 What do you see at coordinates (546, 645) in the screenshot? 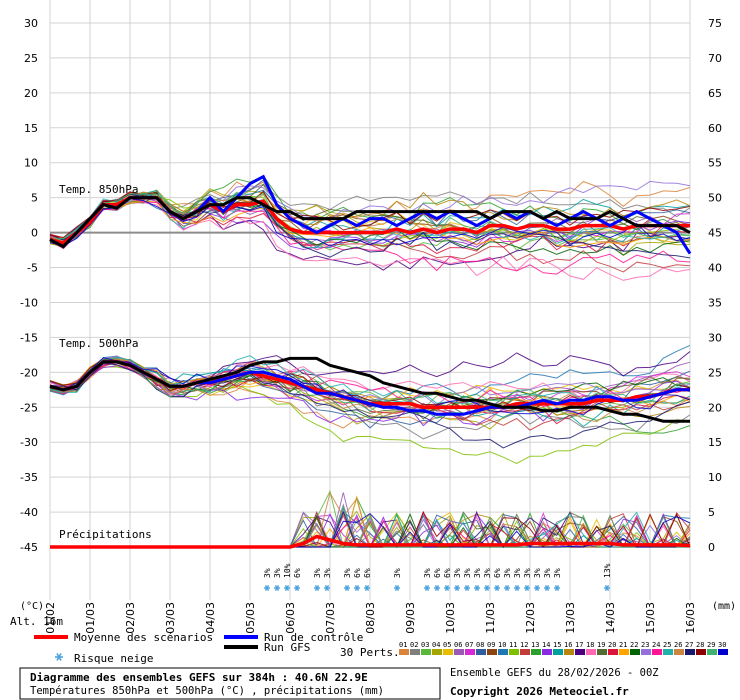
I see `perturbation-number: 14` at bounding box center [546, 645].